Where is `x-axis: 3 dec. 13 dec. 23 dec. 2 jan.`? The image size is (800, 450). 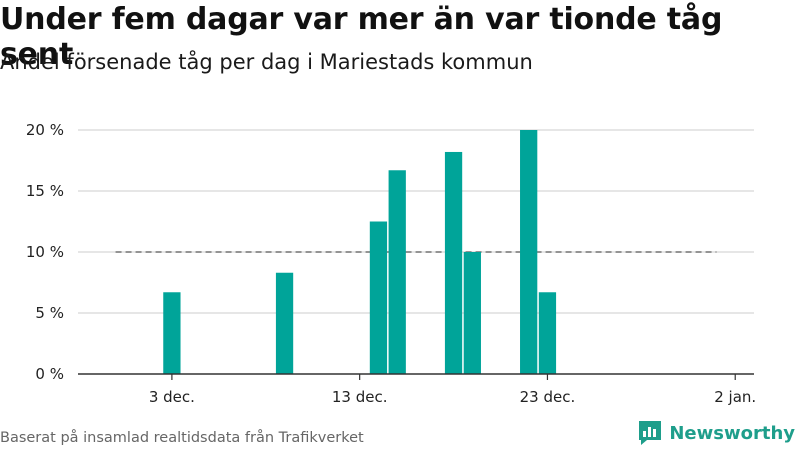
x-axis: 3 dec. 13 dec. 23 dec. 2 jan. is located at coordinates (417, 389).